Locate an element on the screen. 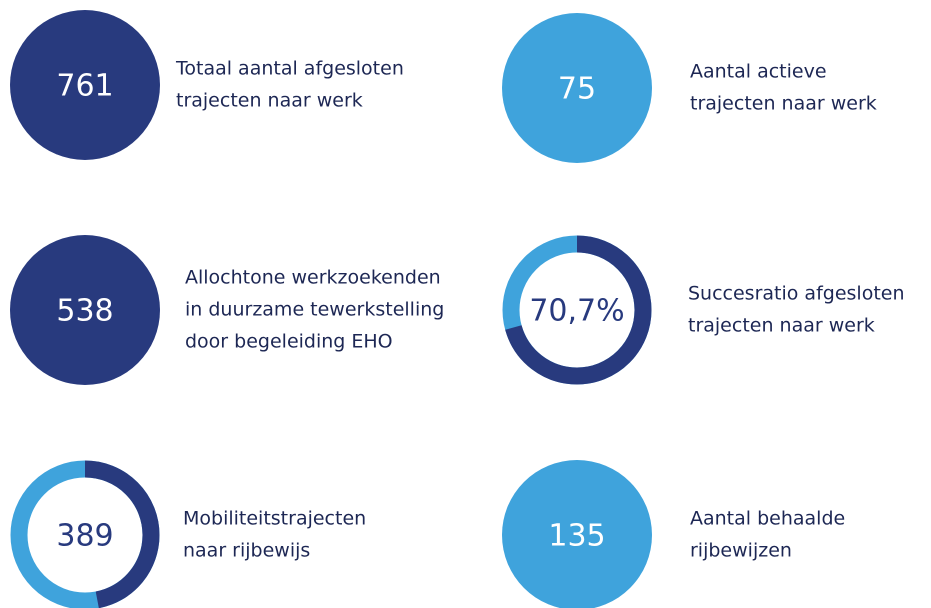 The width and height of the screenshot is (931, 608). stat-label: naar rijbewijs is located at coordinates (246, 551).